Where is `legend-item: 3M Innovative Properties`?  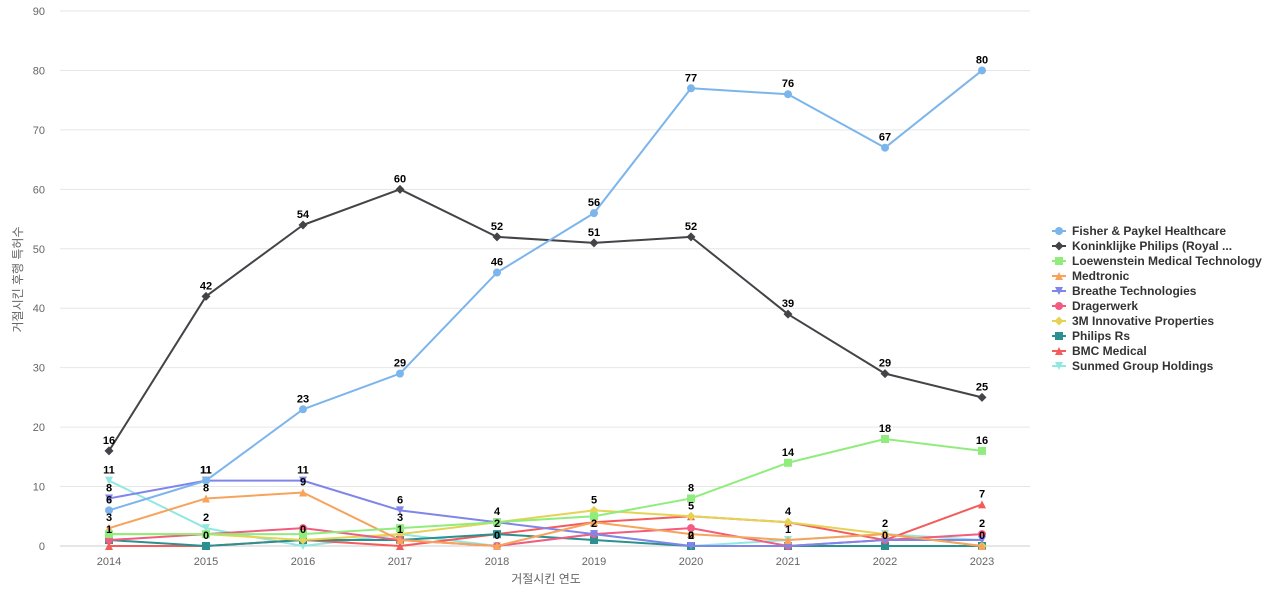 legend-item: 3M Innovative Properties is located at coordinates (1133, 321).